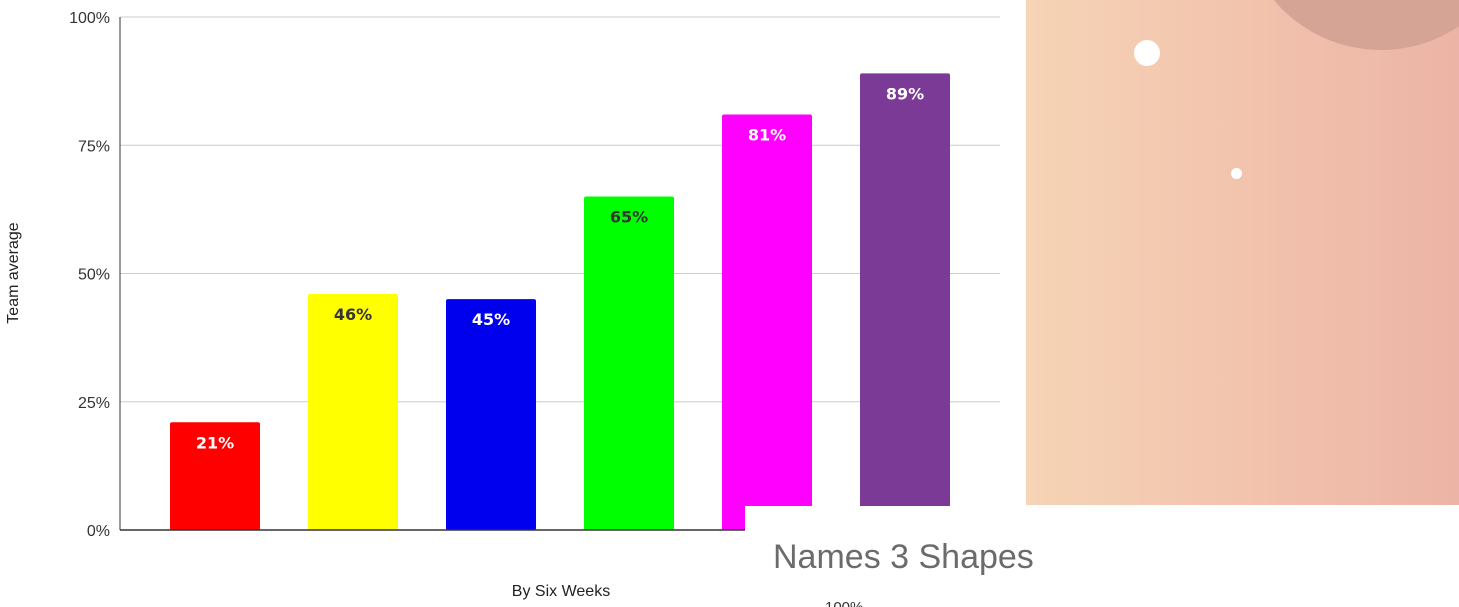 This screenshot has height=607, width=1459. I want to click on bar-value-label: 46%, so click(353, 314).